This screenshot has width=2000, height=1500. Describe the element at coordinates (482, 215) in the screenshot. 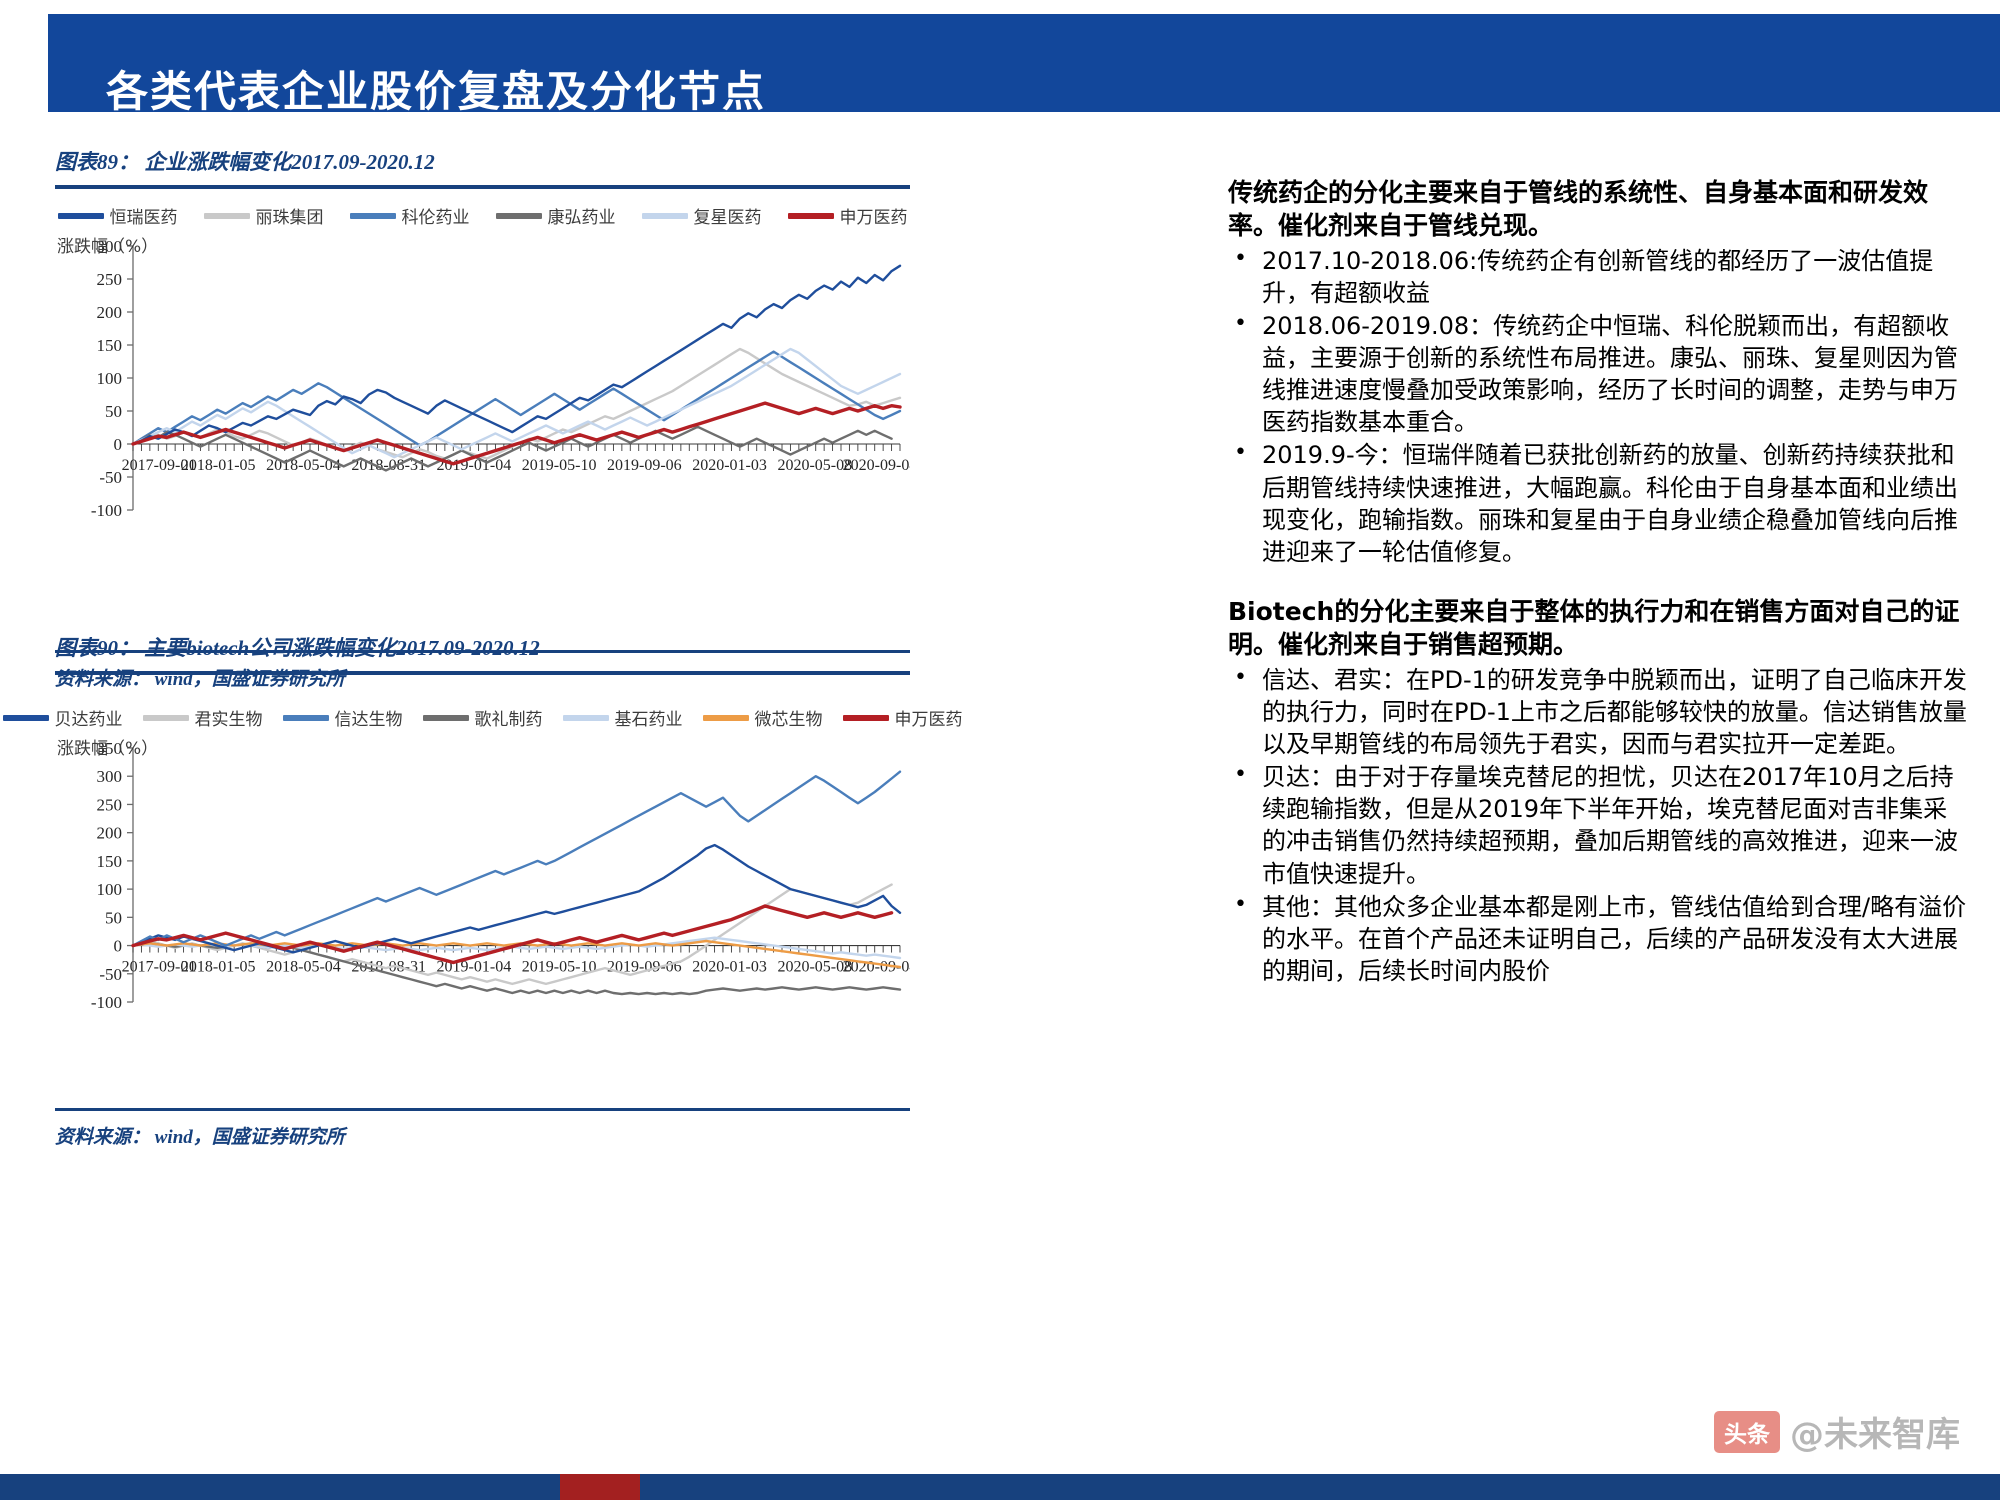

I see `figure-89-legend: 恒瑞医药 丽珠集团 科伦药业 康弘药业 复星医药 申万医药` at that location.